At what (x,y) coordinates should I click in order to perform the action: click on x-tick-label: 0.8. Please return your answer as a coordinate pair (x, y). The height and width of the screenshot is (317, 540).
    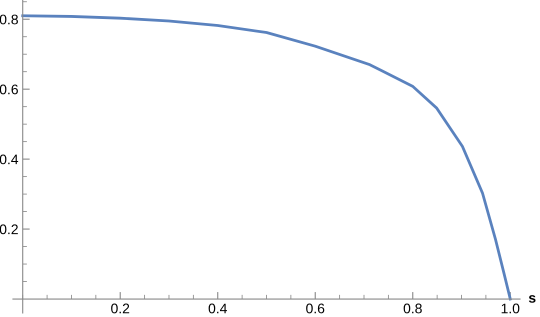
    Looking at the image, I should click on (413, 309).